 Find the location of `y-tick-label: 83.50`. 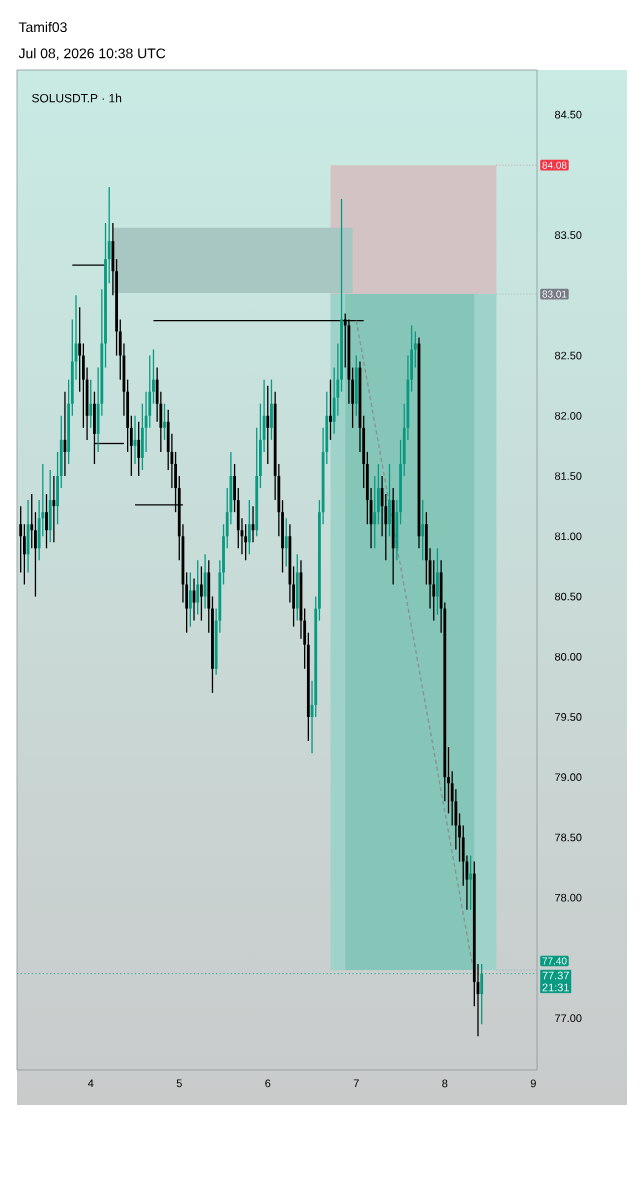

y-tick-label: 83.50 is located at coordinates (568, 235).